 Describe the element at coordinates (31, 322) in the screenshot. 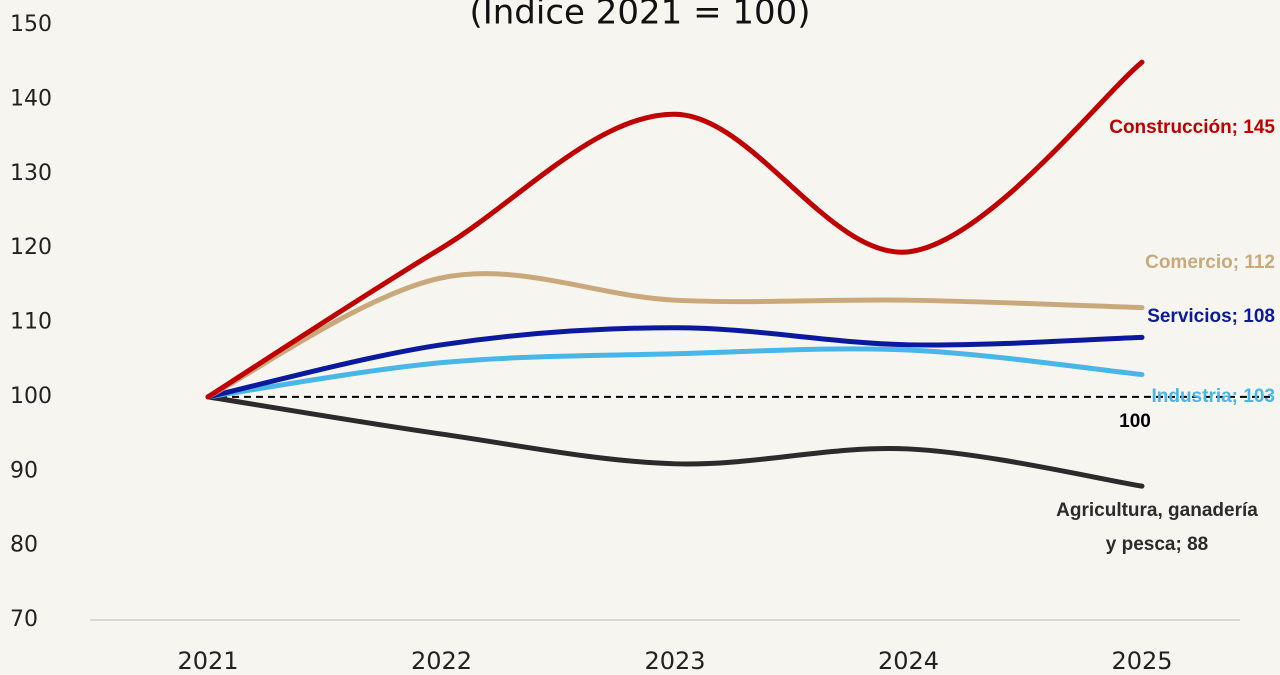

I see `y-tick-label: 110` at that location.